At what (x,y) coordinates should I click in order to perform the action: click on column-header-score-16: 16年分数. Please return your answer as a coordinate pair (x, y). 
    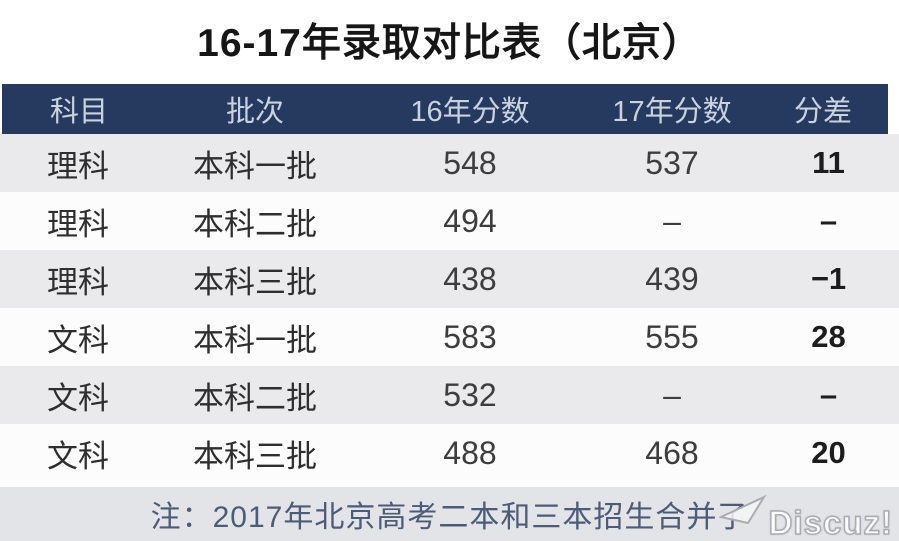
    Looking at the image, I should click on (470, 112).